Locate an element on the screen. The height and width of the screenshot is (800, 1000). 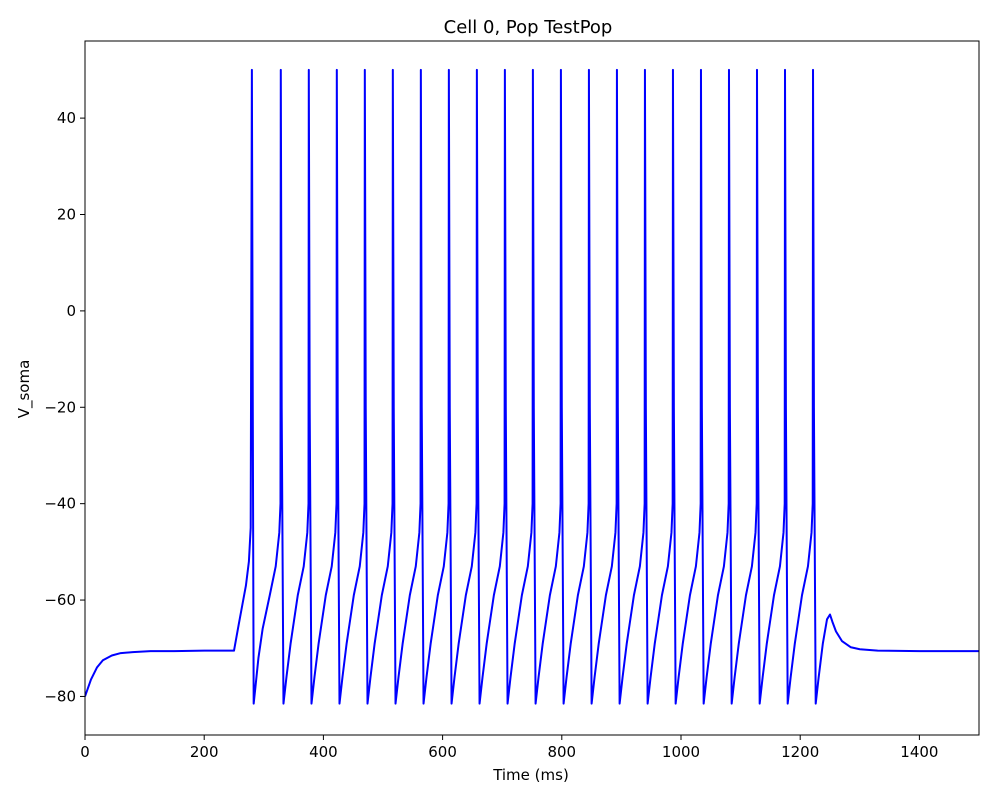
x-tick-label: 800 is located at coordinates (561, 752).